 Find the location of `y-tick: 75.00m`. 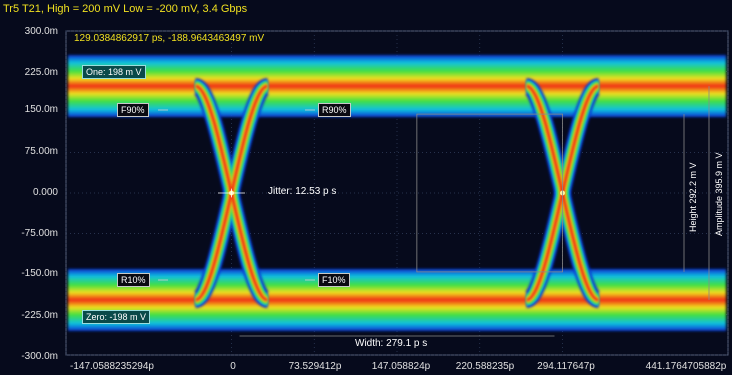

y-tick: 75.00m is located at coordinates (41, 151).